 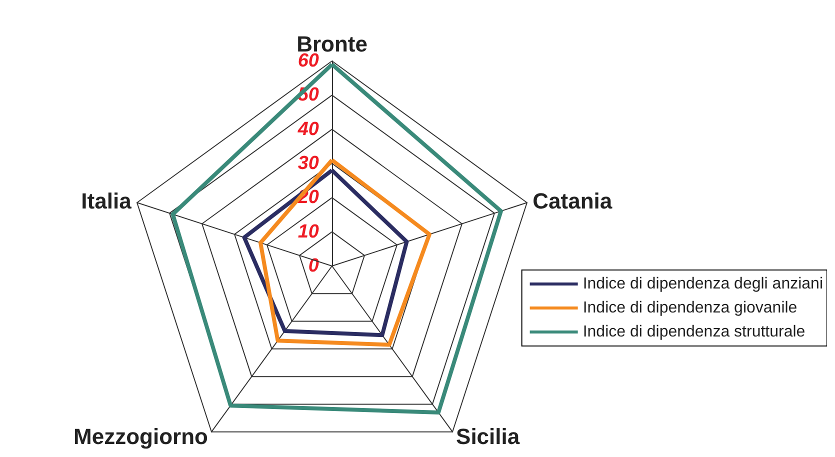 What do you see at coordinates (309, 163) in the screenshot?
I see `y-tick-label: 30` at bounding box center [309, 163].